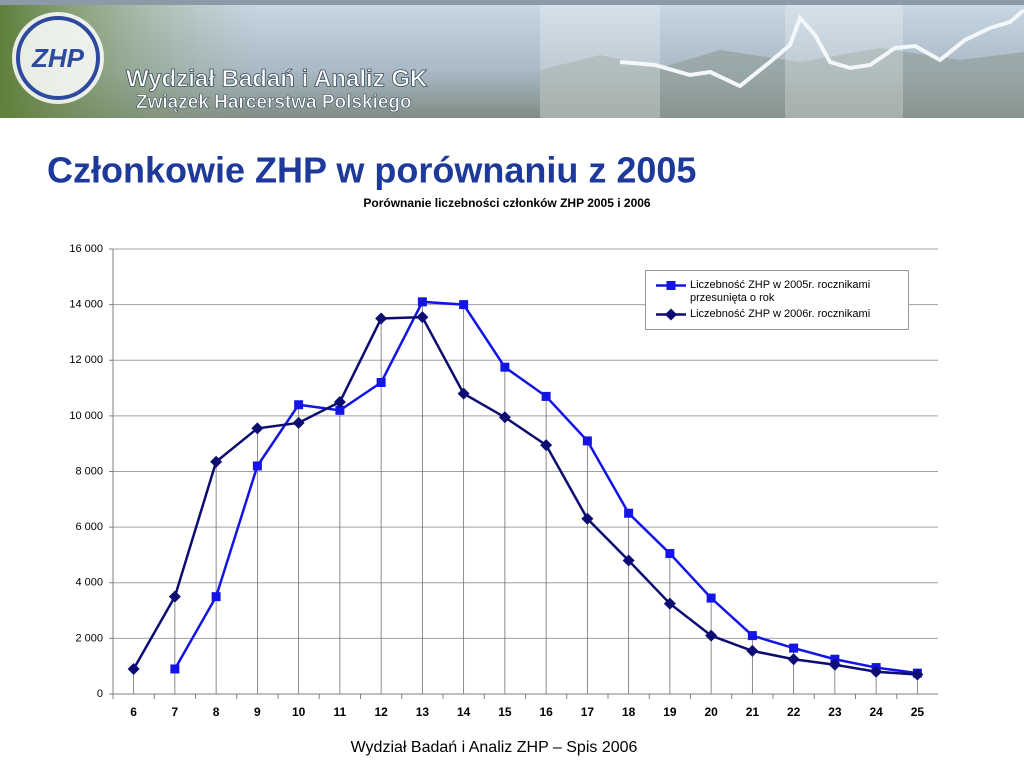 Image resolution: width=1024 pixels, height=768 pixels. What do you see at coordinates (423, 712) in the screenshot?
I see `x-tick-label: 13` at bounding box center [423, 712].